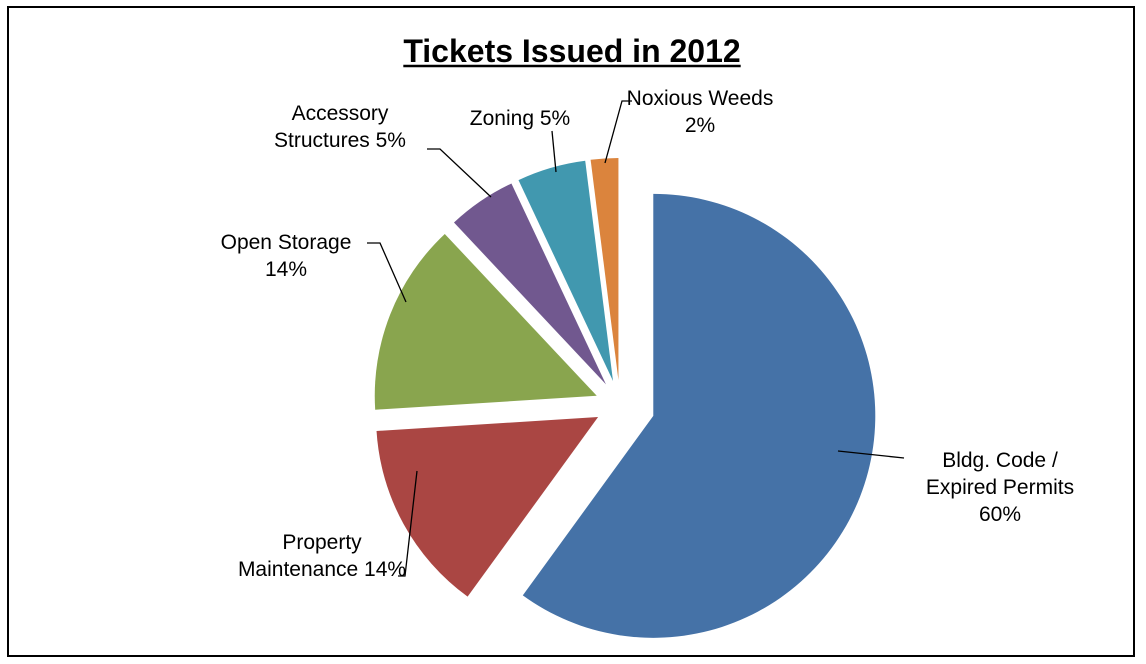  I want to click on leader-line-noxious-weeds, so click(618, 132).